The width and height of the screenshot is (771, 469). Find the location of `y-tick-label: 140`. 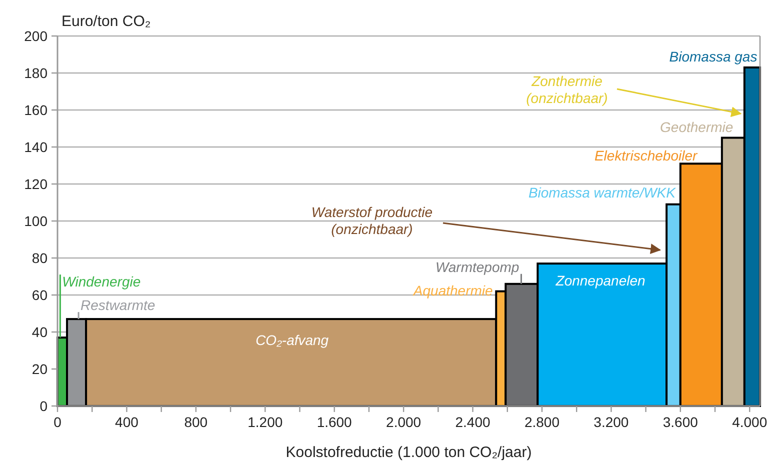

y-tick-label: 140 is located at coordinates (36, 146).